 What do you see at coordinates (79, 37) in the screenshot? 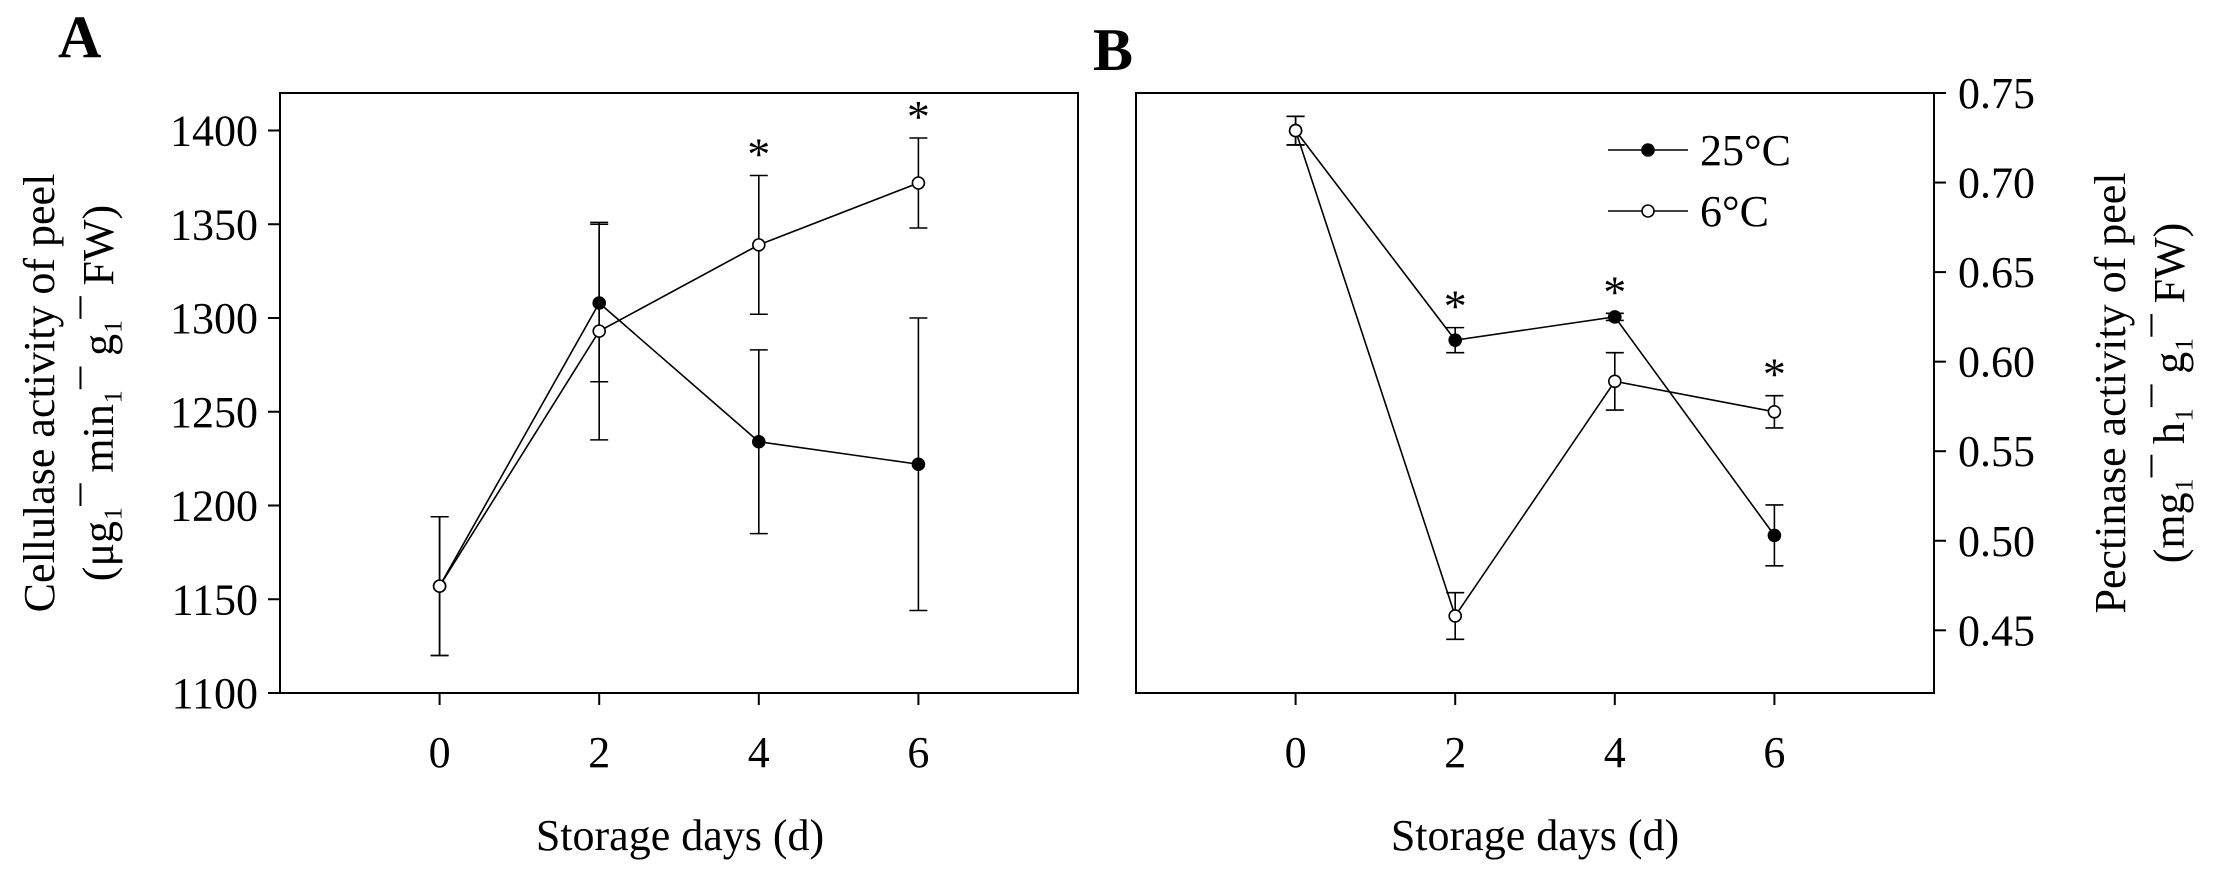
I see `panel-a-label: A` at bounding box center [79, 37].